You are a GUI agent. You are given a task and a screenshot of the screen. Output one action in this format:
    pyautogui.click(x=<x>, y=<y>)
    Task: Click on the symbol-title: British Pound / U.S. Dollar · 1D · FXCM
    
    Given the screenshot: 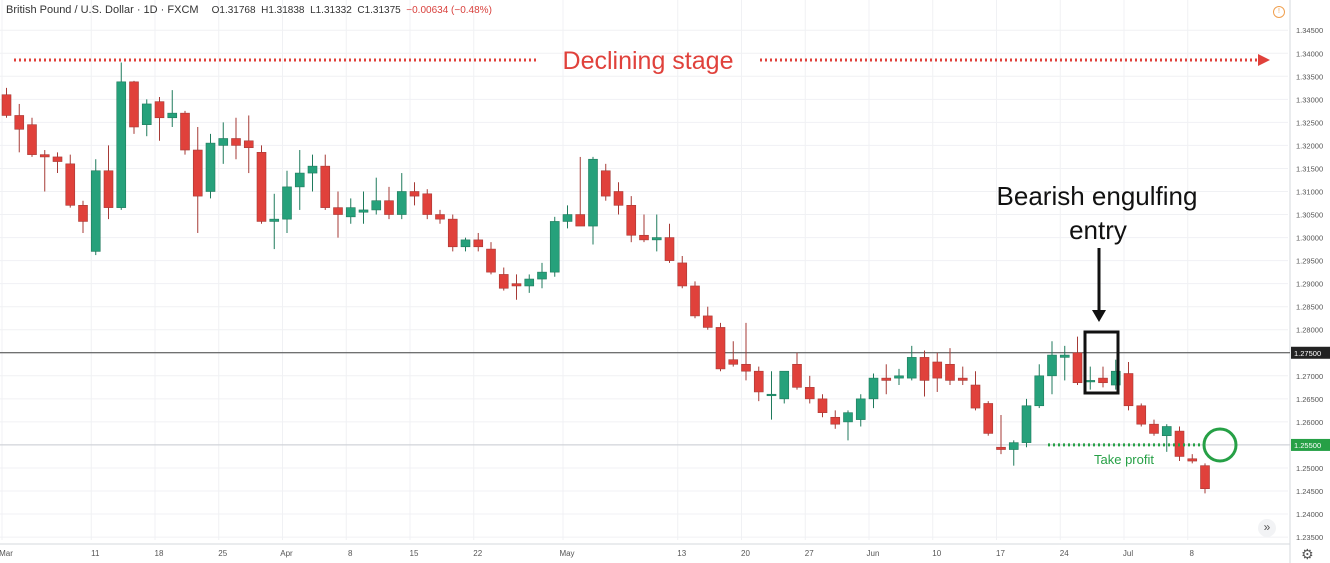 What is the action you would take?
    pyautogui.click(x=102, y=10)
    